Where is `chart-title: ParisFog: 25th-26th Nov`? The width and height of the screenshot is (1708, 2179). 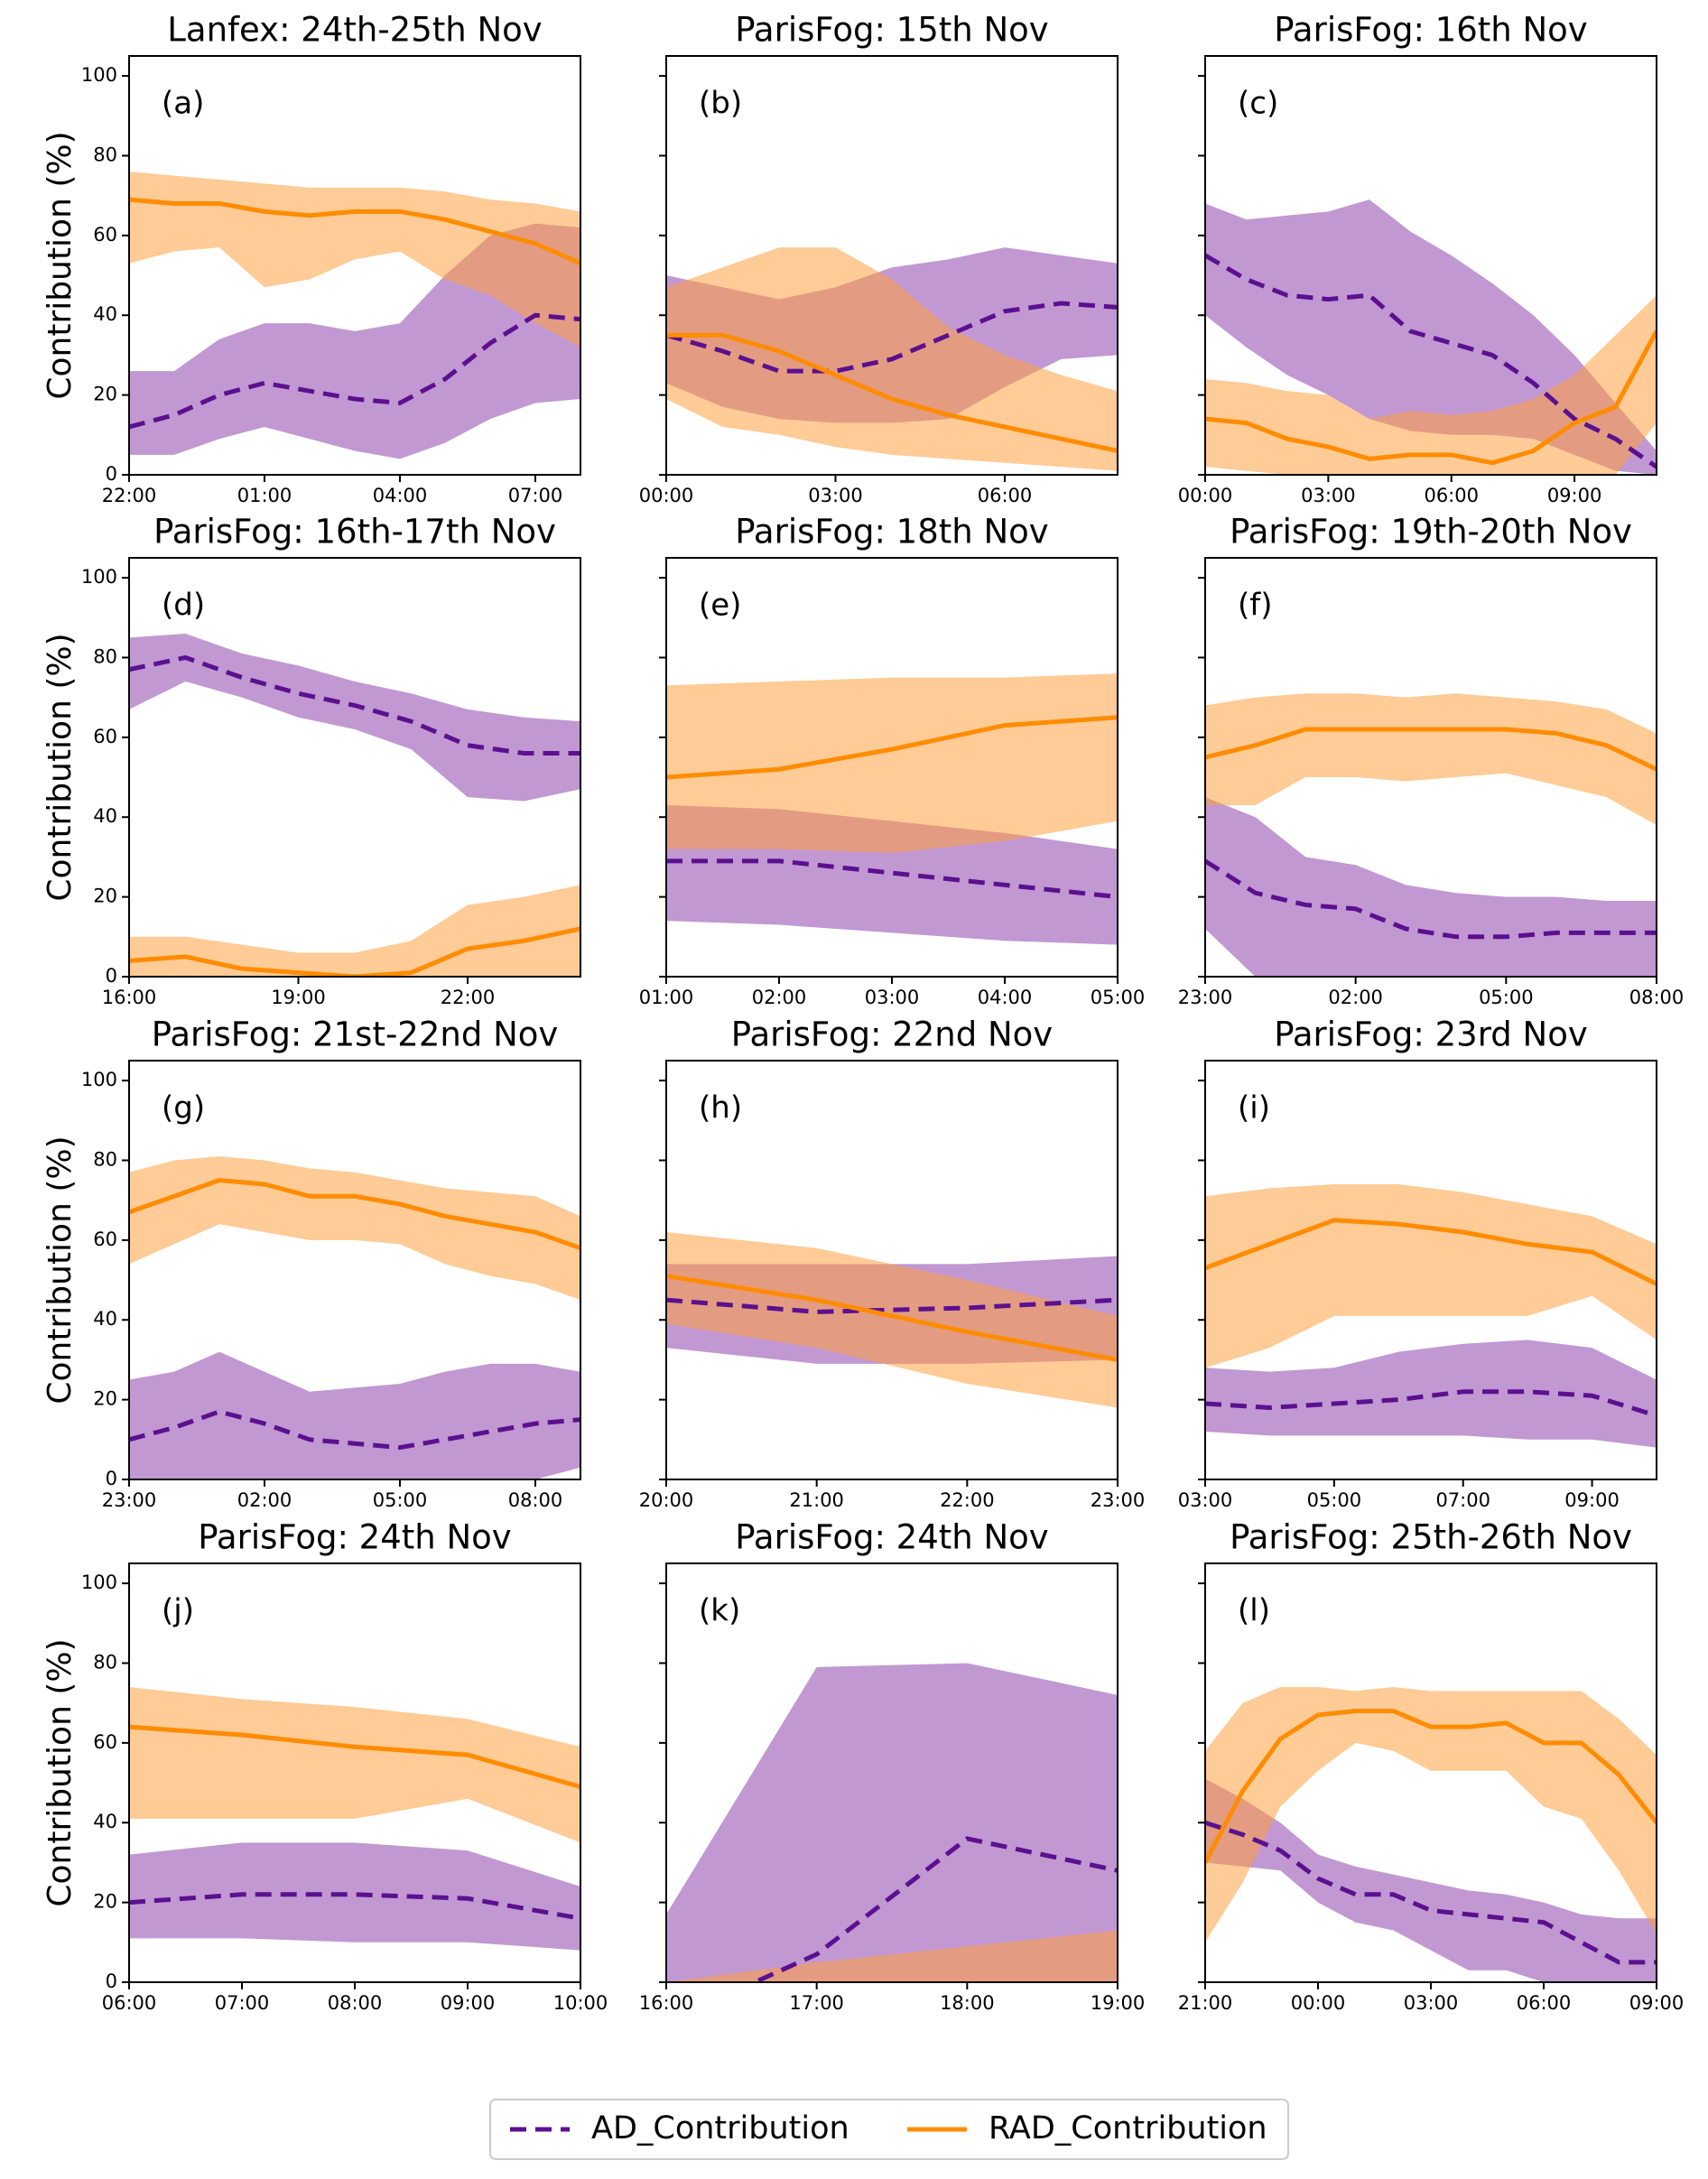 chart-title: ParisFog: 25th-26th Nov is located at coordinates (1431, 1537).